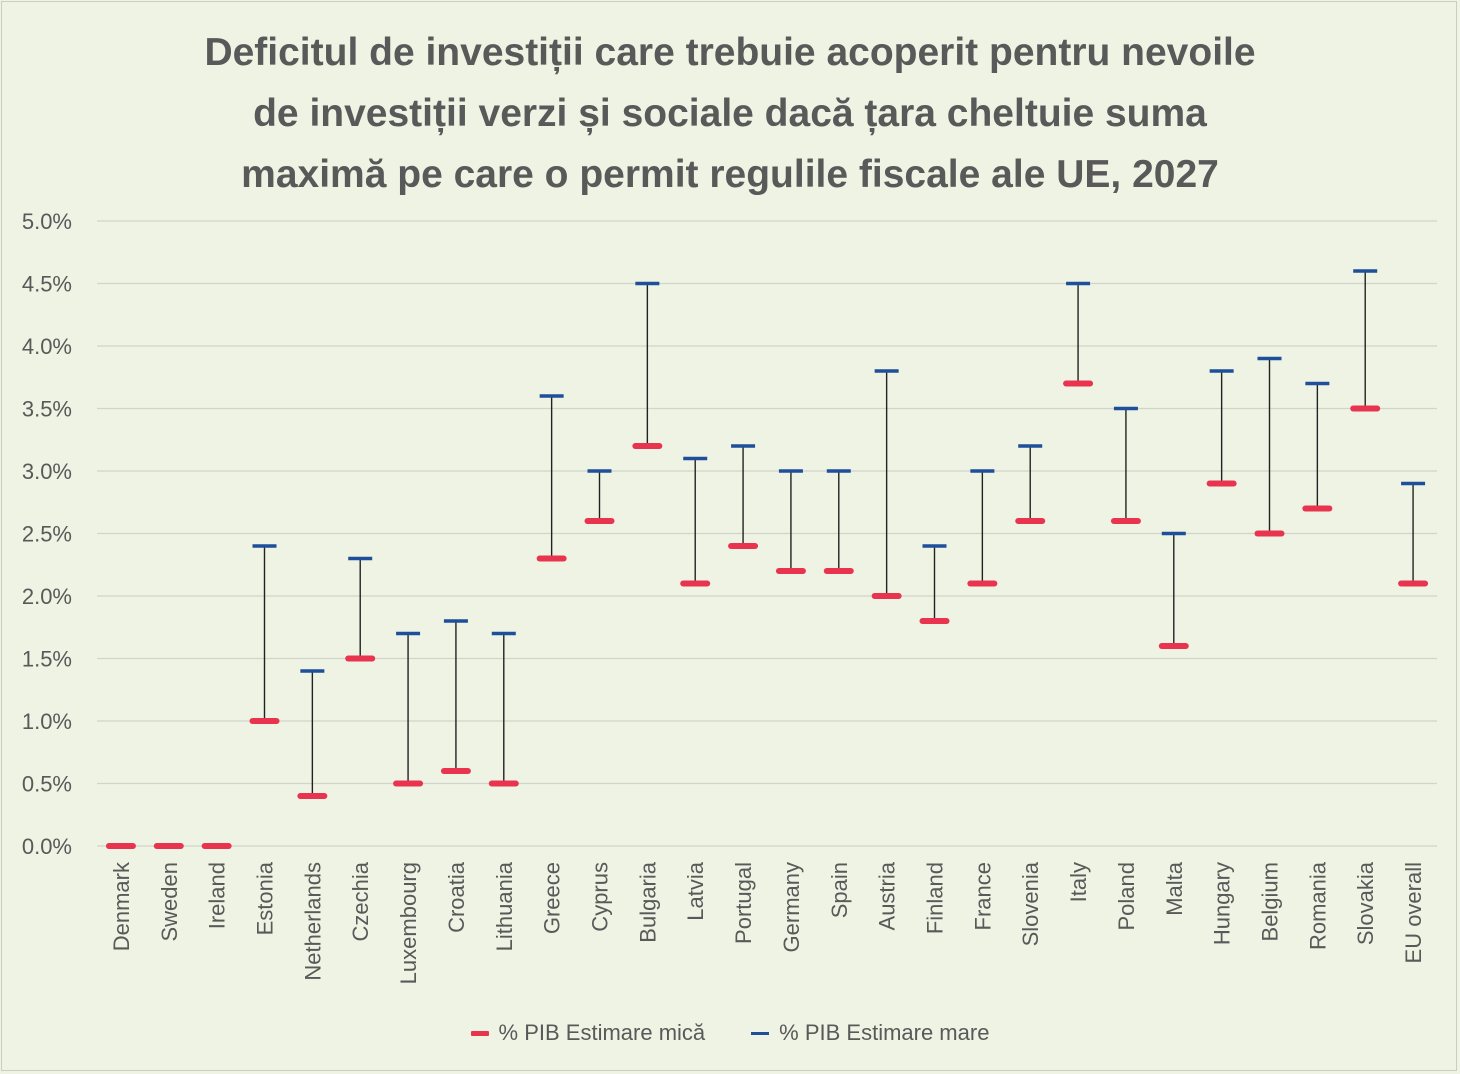  I want to click on x-tick-label: Croatia, so click(456, 897).